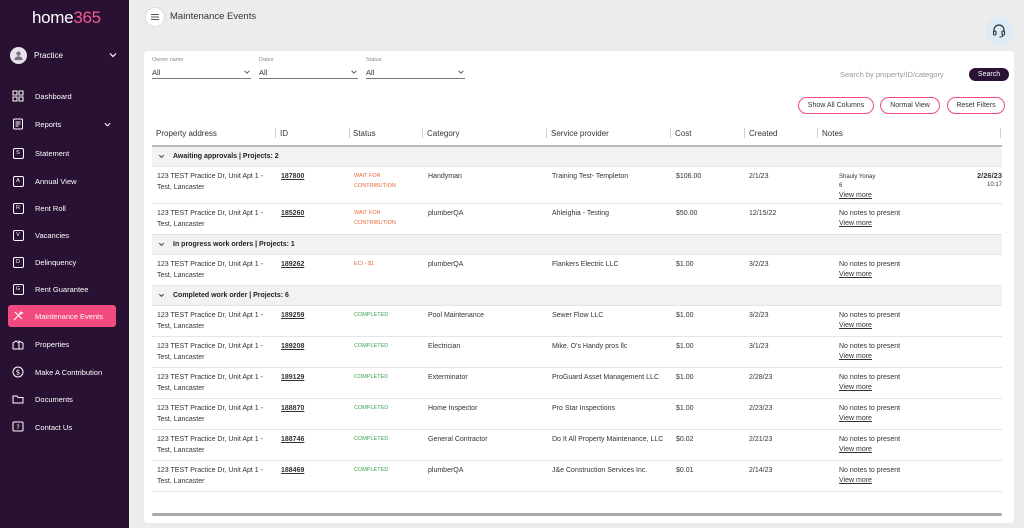 The height and width of the screenshot is (528, 1024). What do you see at coordinates (284, 133) in the screenshot?
I see `column-header-id: ID` at bounding box center [284, 133].